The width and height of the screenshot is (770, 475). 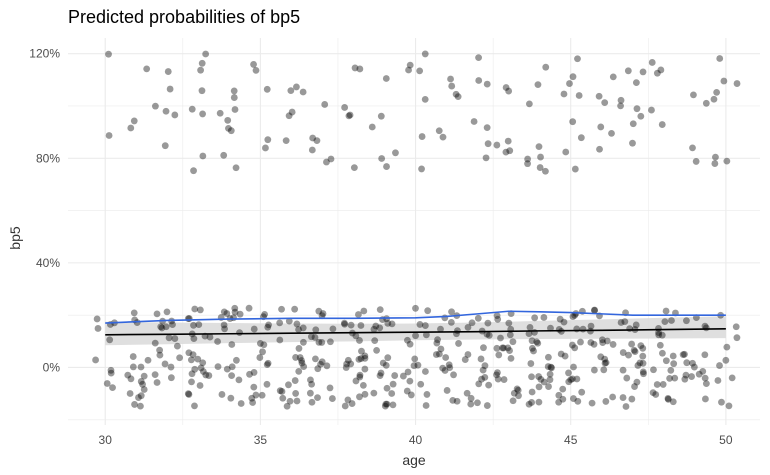 I want to click on y-tick-label: 0%, so click(x=52, y=367).